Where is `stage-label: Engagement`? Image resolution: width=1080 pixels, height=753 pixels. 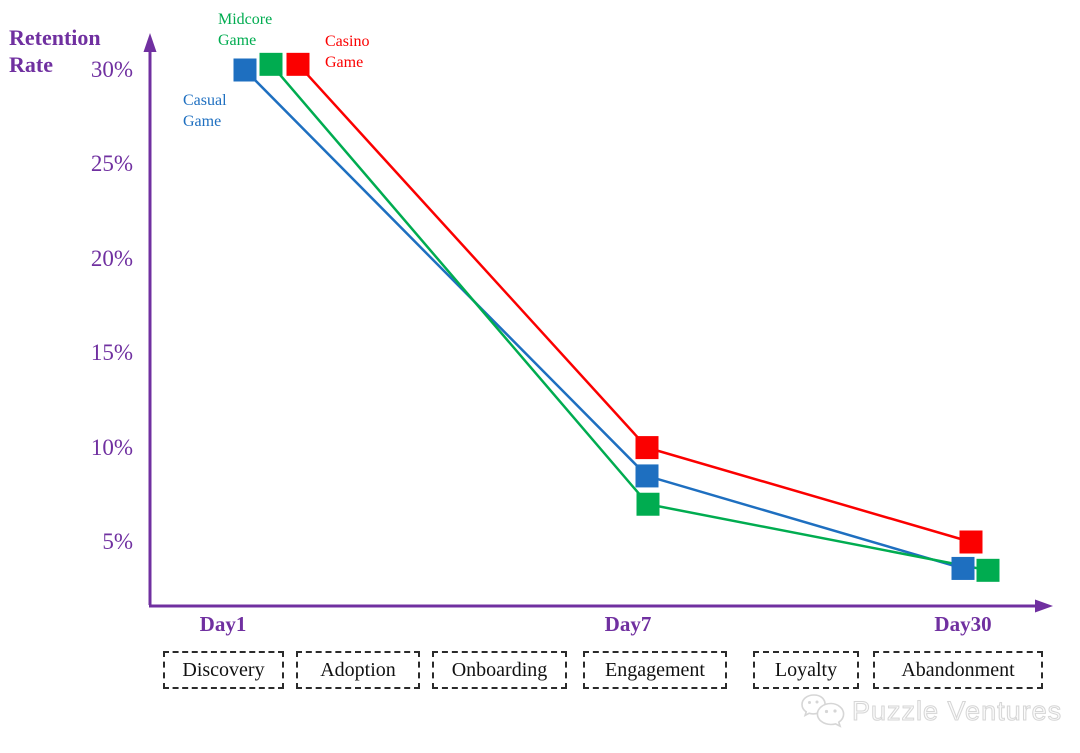 stage-label: Engagement is located at coordinates (655, 669).